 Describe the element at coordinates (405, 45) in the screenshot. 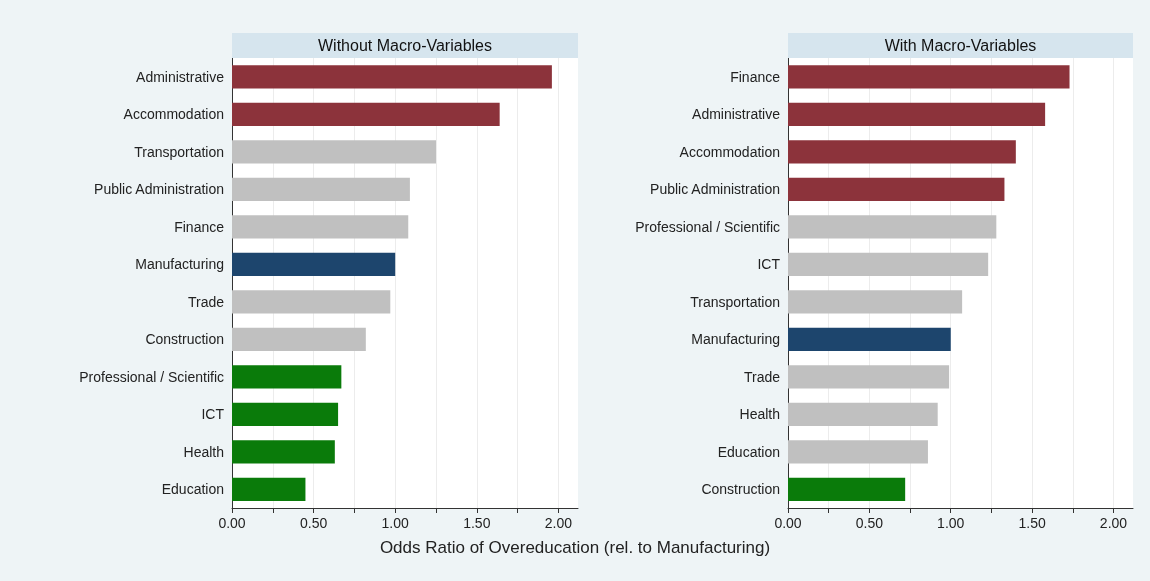

I see `chart-title: Without Macro-Variables` at that location.